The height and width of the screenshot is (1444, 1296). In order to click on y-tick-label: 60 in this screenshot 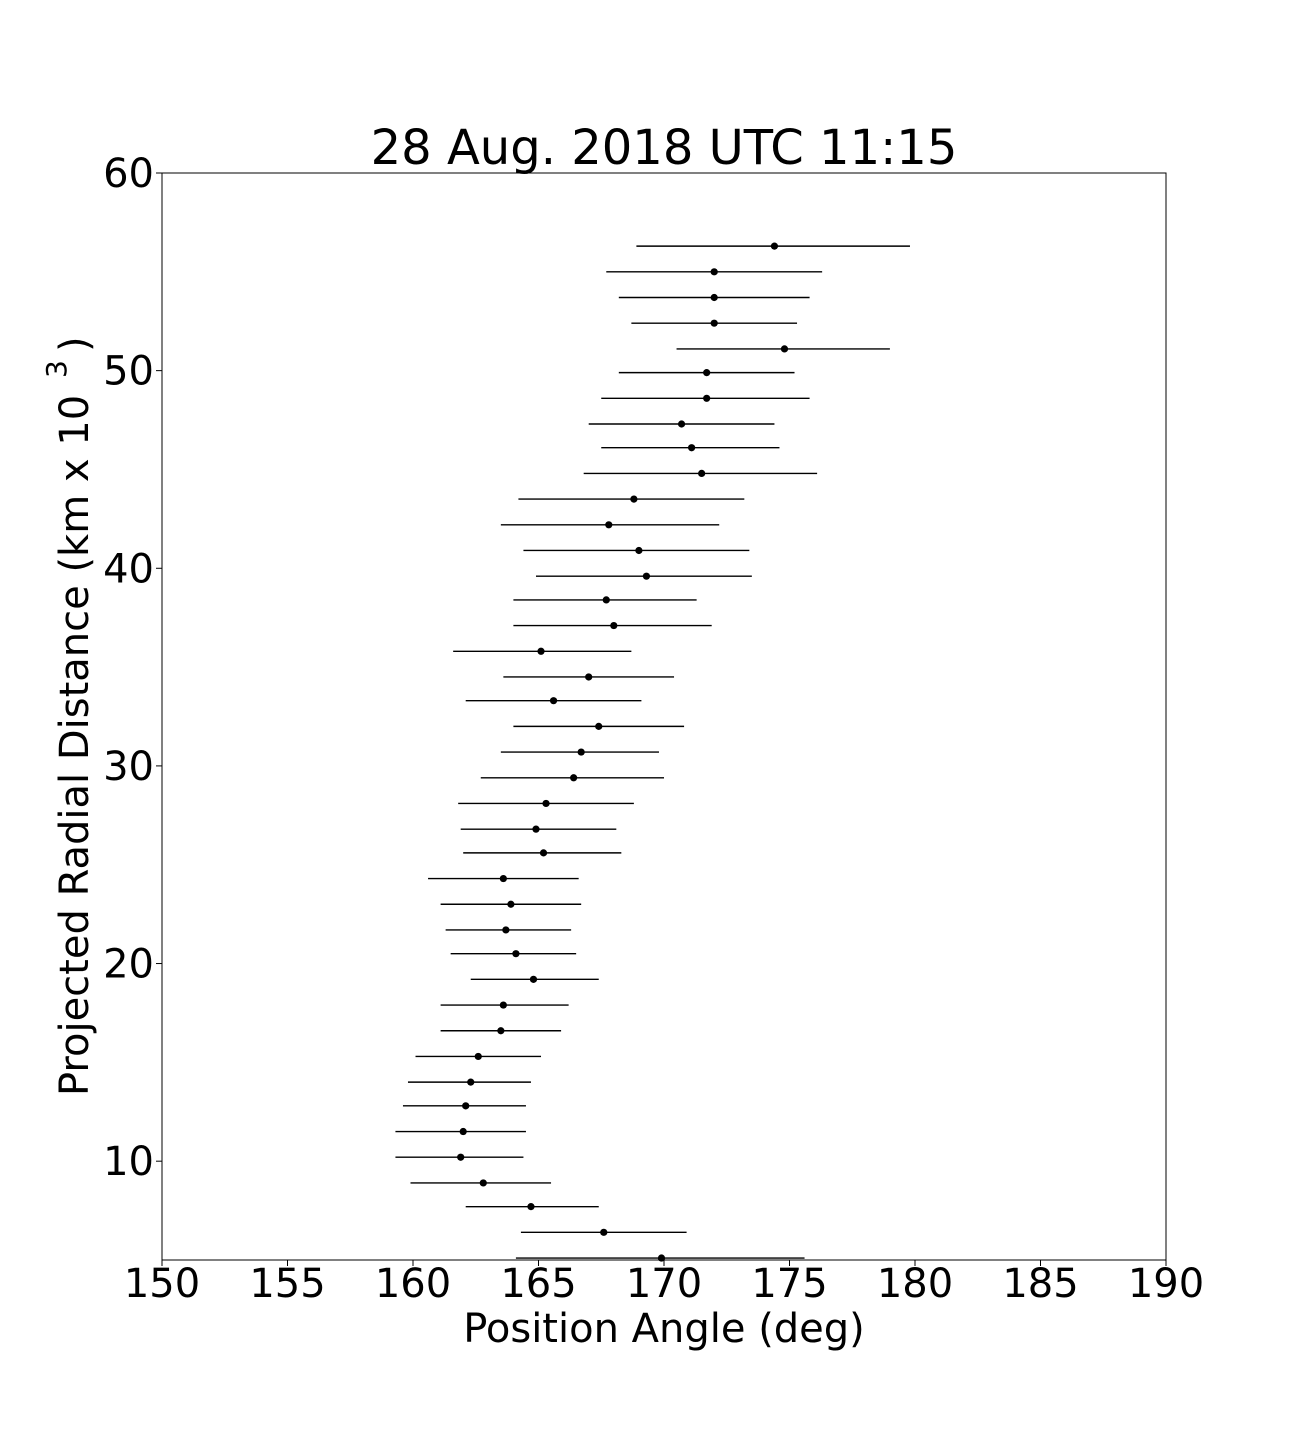, I will do `click(128, 174)`.